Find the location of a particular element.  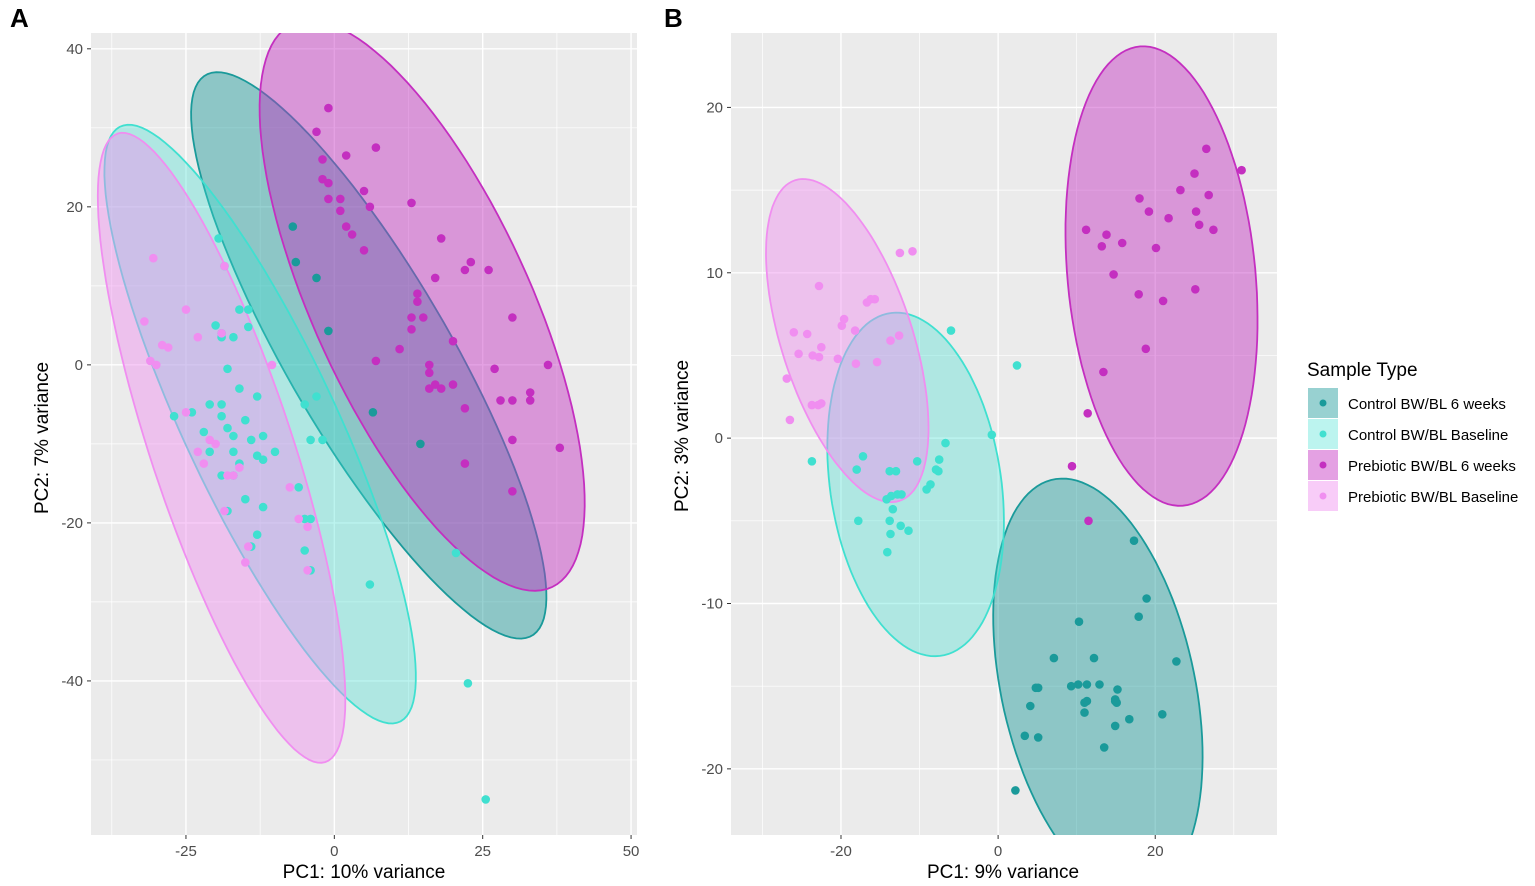

panel-a-ellipse-prebiotic-baseline is located at coordinates (221, 447).